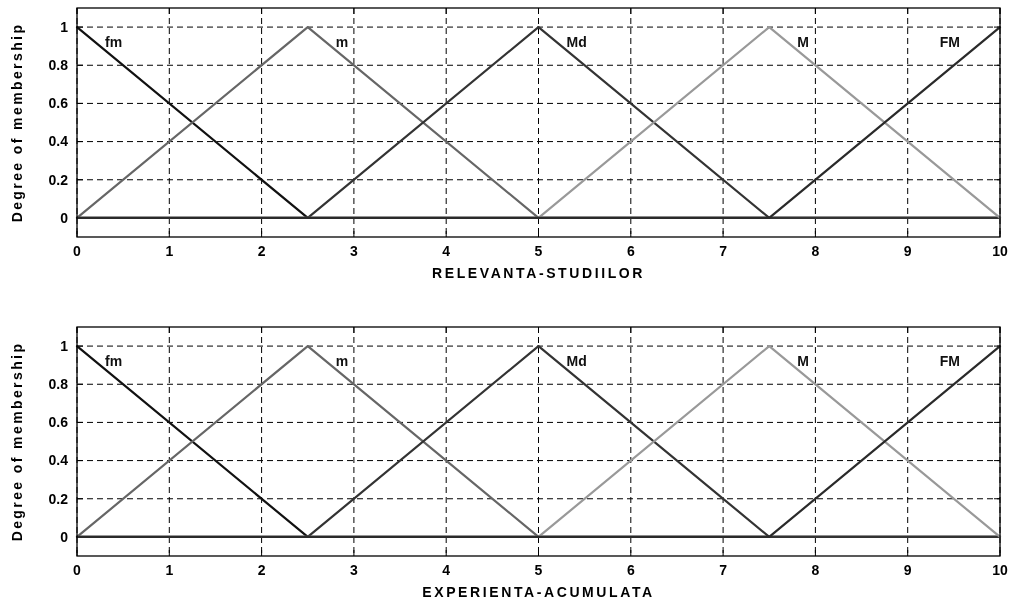 This screenshot has height=607, width=1013. I want to click on x-axis-title: RELEVANTA-STUDIILOR, so click(538, 273).